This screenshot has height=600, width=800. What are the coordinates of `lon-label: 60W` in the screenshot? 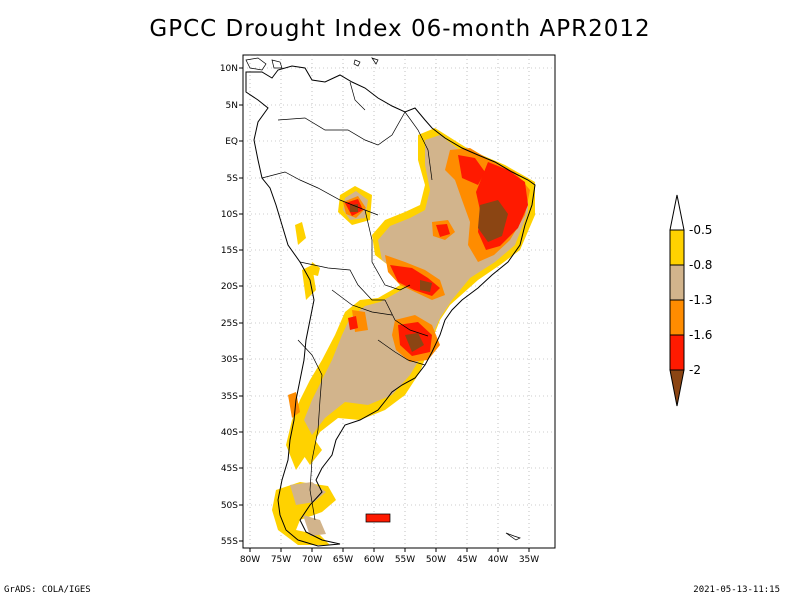 It's located at (374, 560).